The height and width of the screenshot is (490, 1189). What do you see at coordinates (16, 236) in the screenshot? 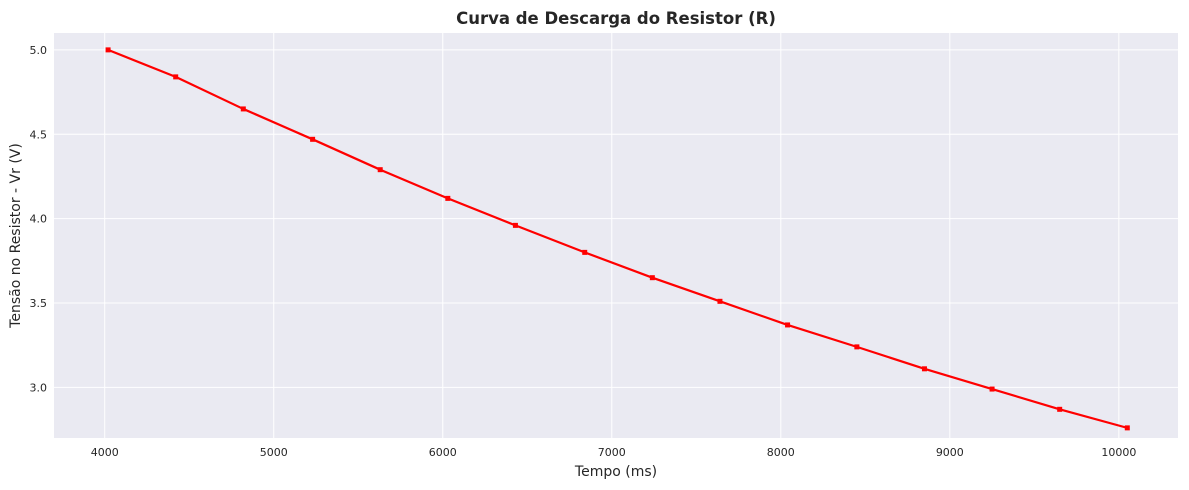
I see `y-axis-label: Tensão no Resistor - Vr (V)` at bounding box center [16, 236].